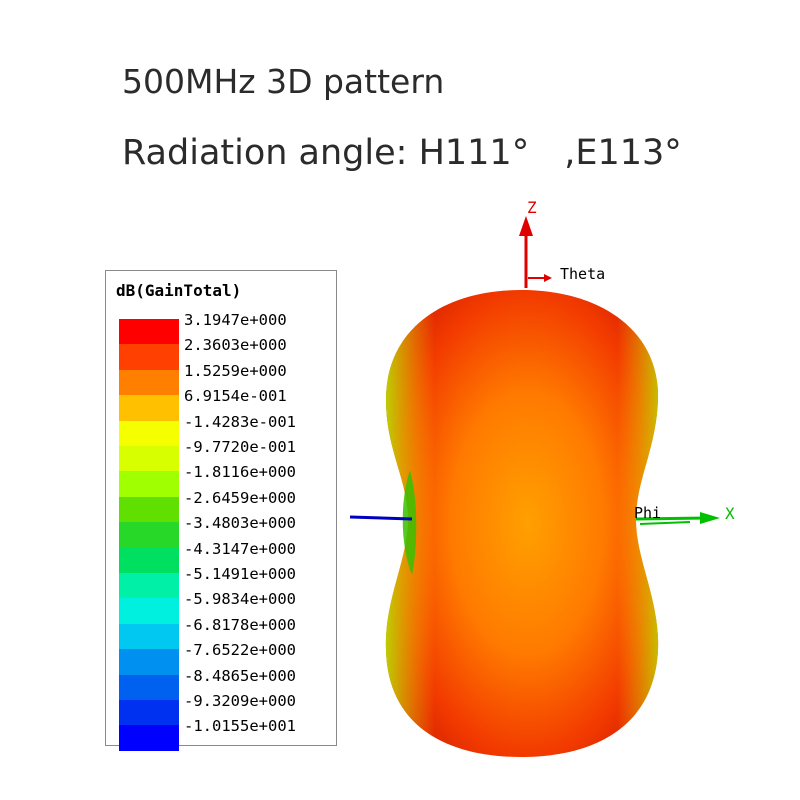 This screenshot has height=800, width=800. I want to click on y-axis-line, so click(381, 518).